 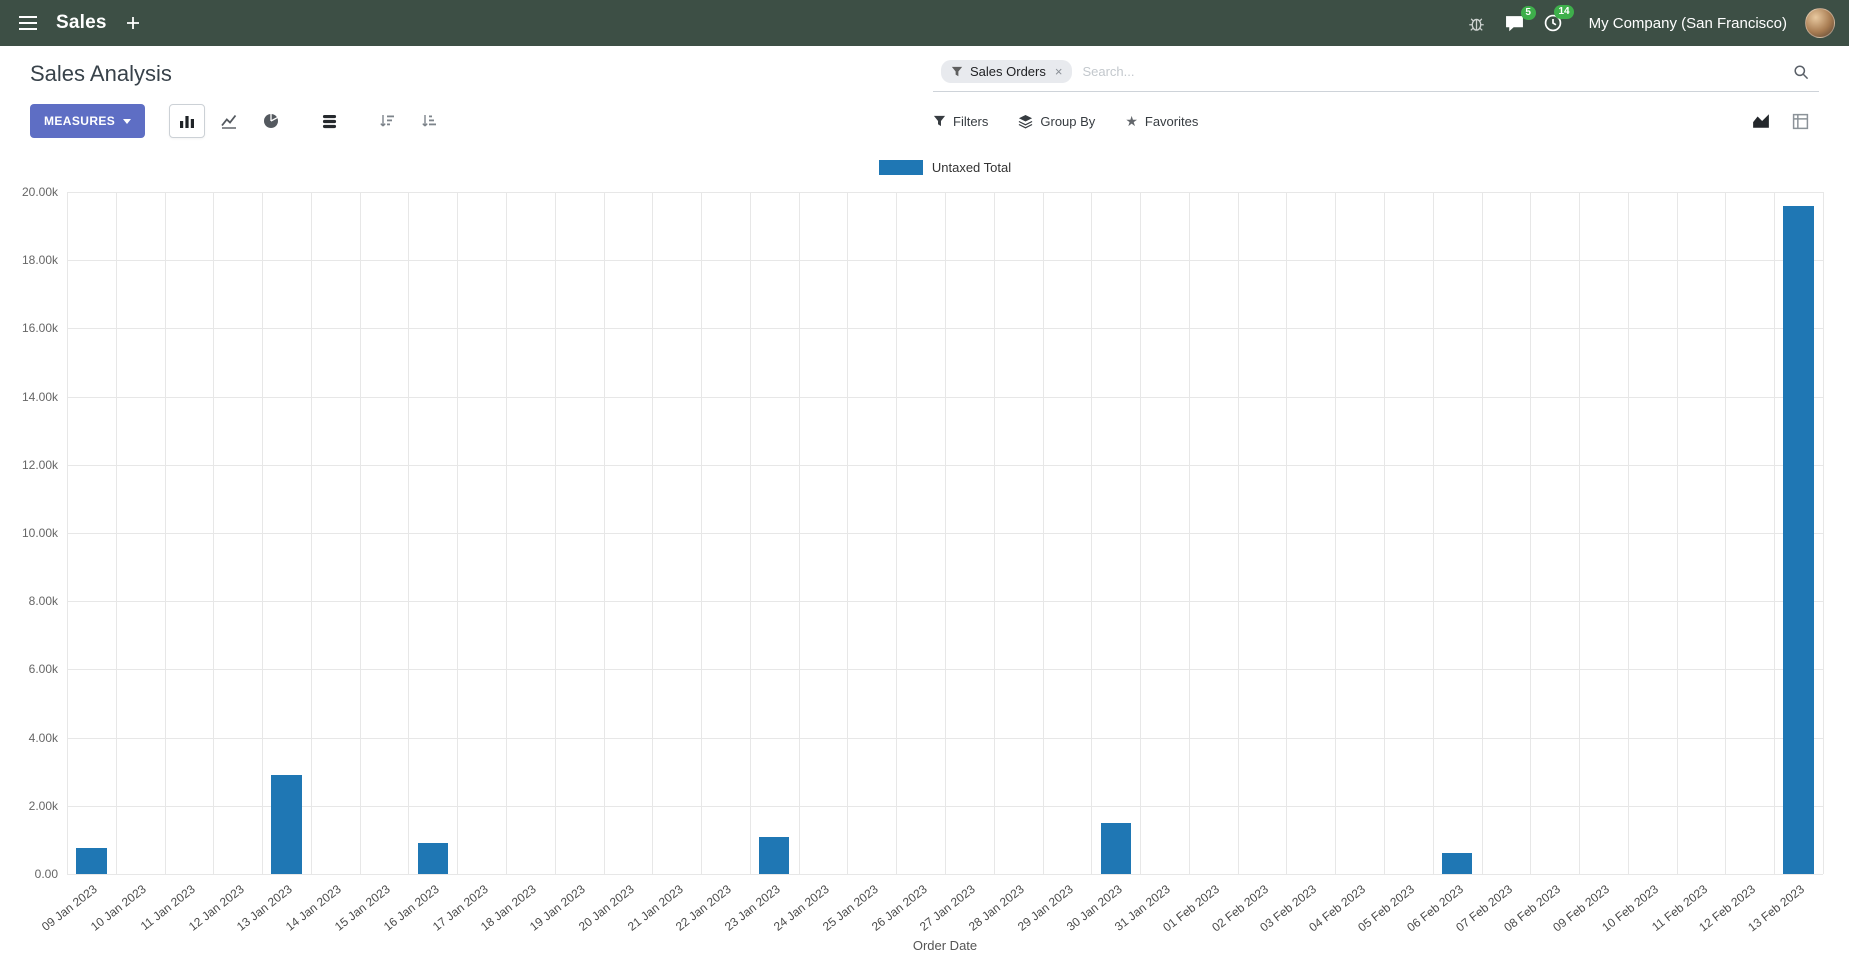 I want to click on pivot-view-icon, so click(x=1800, y=121).